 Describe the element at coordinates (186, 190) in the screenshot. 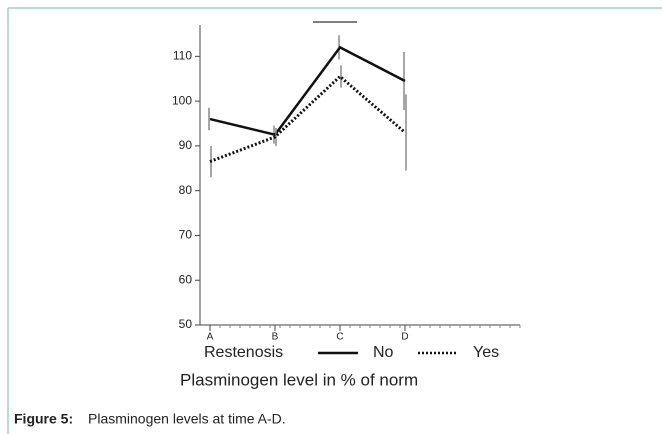

I see `y-tick-label: 80` at that location.